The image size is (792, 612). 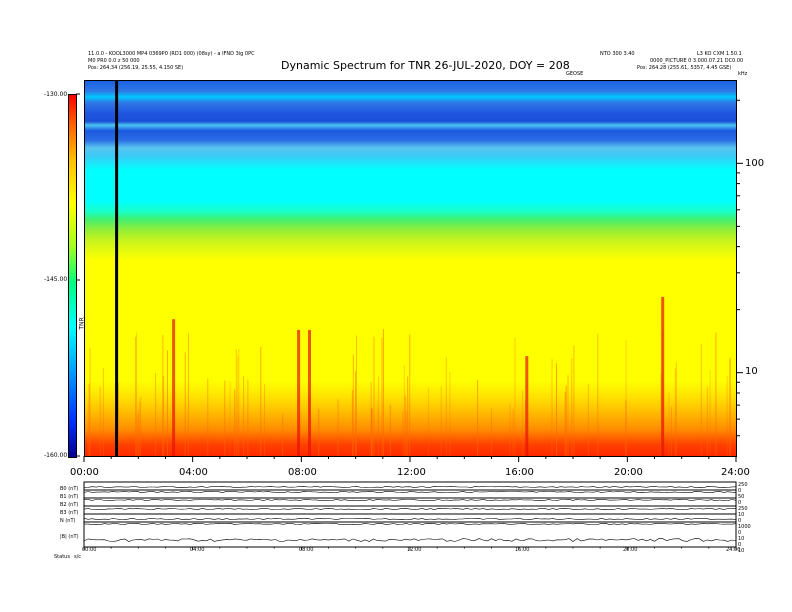 What do you see at coordinates (193, 472) in the screenshot?
I see `x-tick-label-1: 04:00` at bounding box center [193, 472].